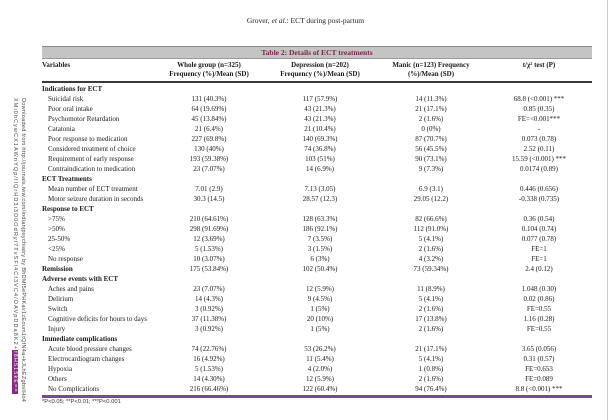  What do you see at coordinates (57, 269) in the screenshot?
I see `row-label: Remission` at bounding box center [57, 269].